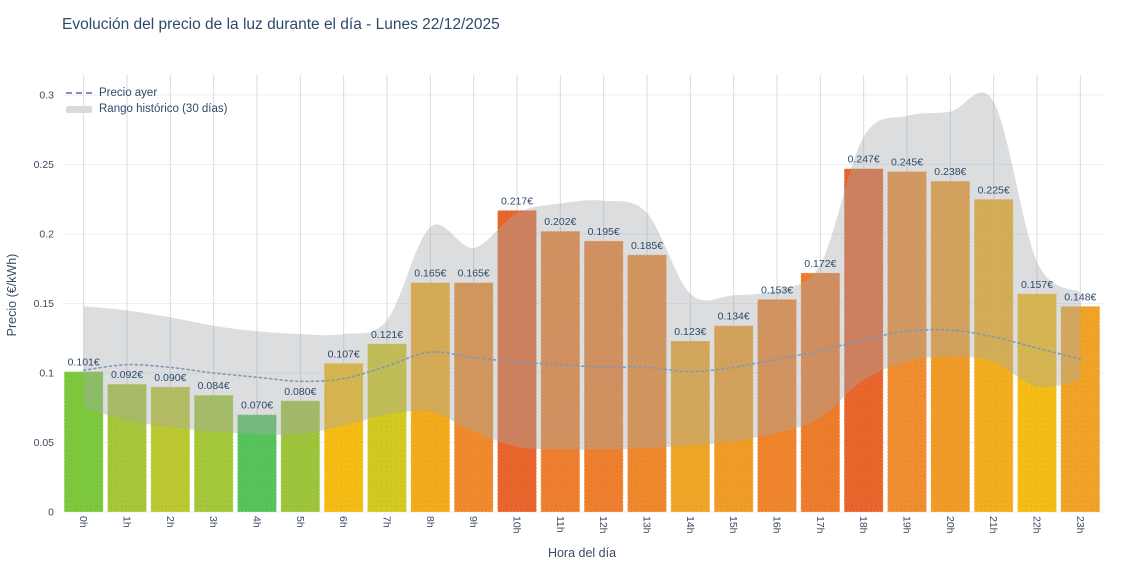 The height and width of the screenshot is (570, 1140). I want to click on y-tick-label: 0.3, so click(46, 96).